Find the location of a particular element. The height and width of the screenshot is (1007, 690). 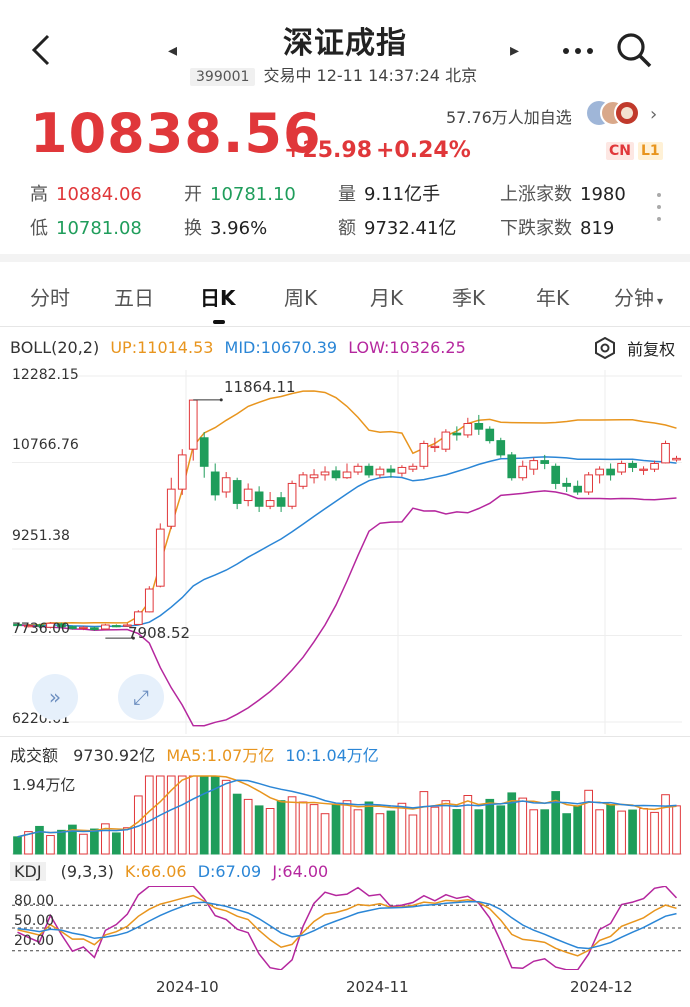

current-price: 10838.56 is located at coordinates (176, 133).